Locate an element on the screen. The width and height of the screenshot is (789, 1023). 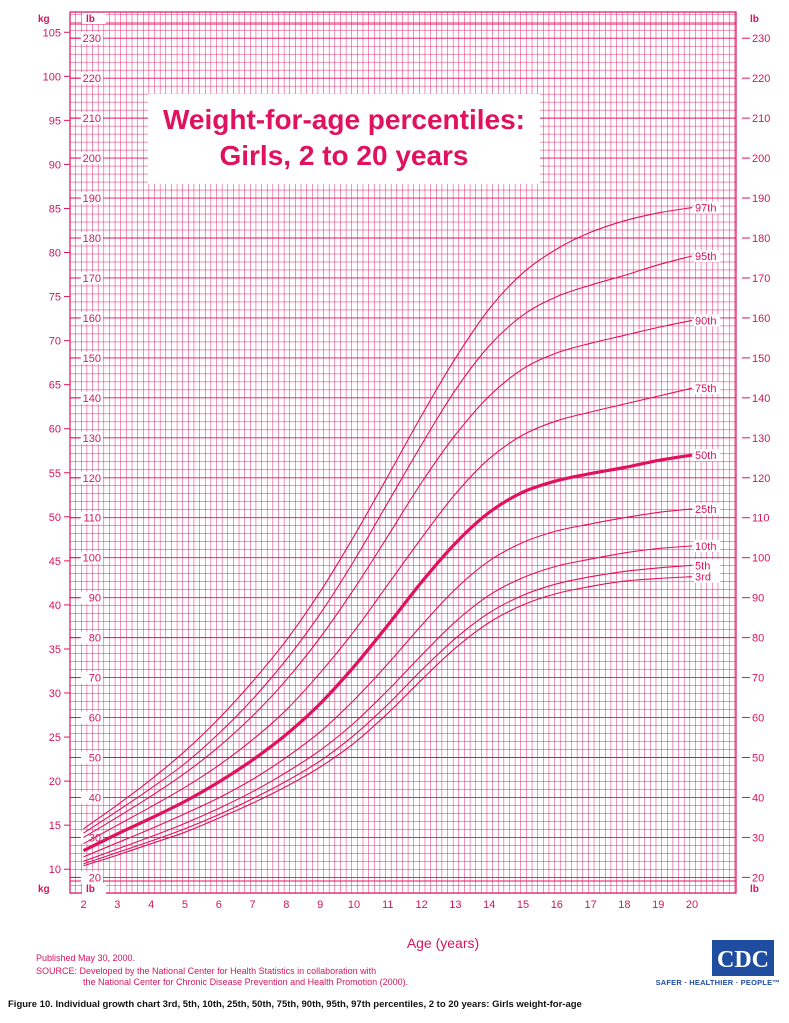
kg-tick-label: 50 is located at coordinates (55, 518).